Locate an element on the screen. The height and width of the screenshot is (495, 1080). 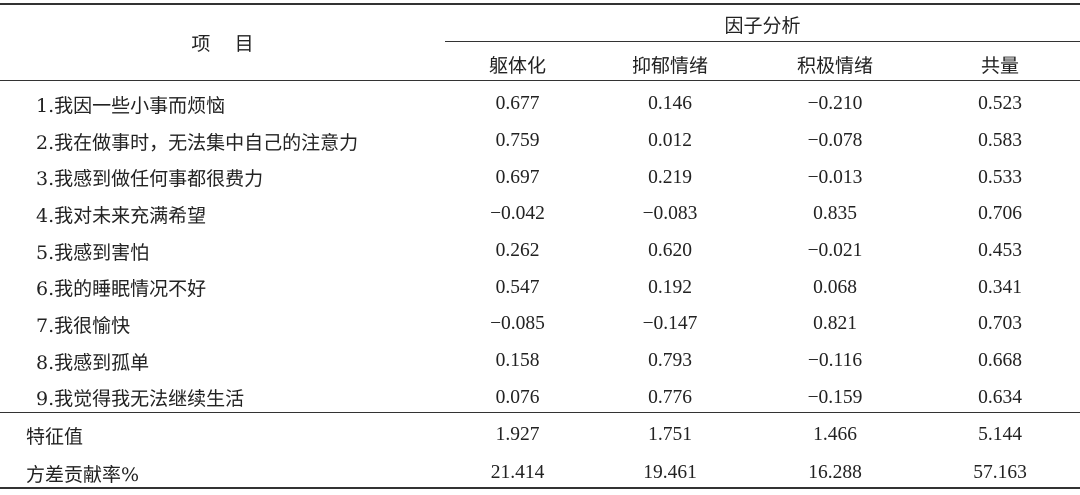
summary-row-eigenvalue: 特征值 1.927 1.751 1.466 5.144 is located at coordinates (540, 435).